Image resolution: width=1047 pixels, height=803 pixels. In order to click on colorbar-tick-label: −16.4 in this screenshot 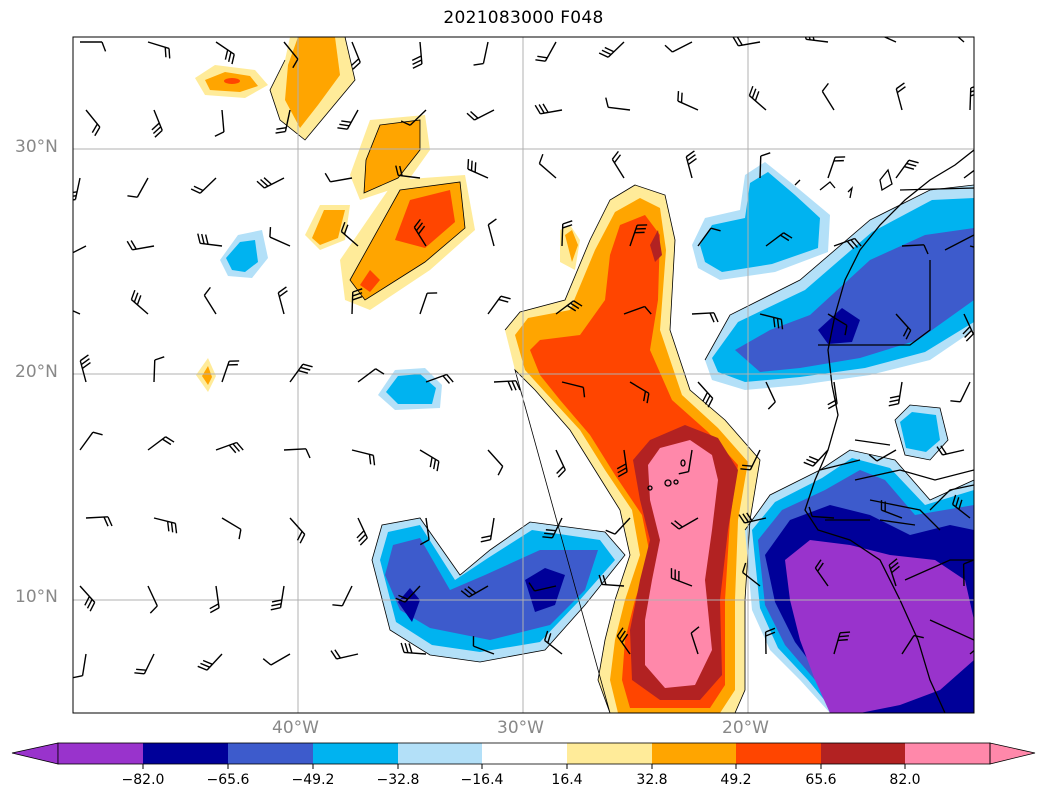, I will do `click(482, 780)`.